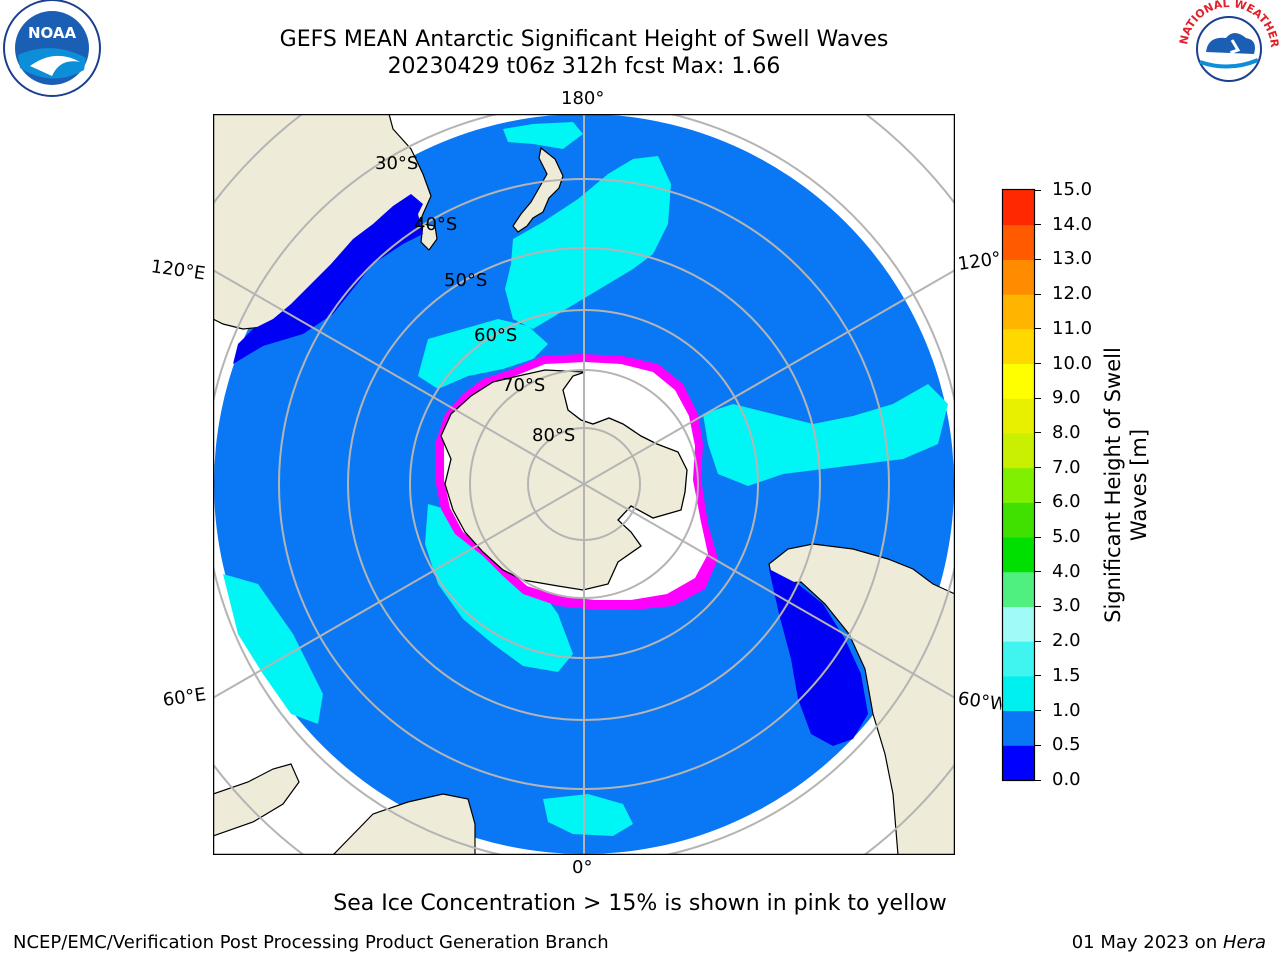 Image resolution: width=1280 pixels, height=960 pixels. Describe the element at coordinates (1072, 328) in the screenshot. I see `colorbar-tick-label: 11.0` at that location.